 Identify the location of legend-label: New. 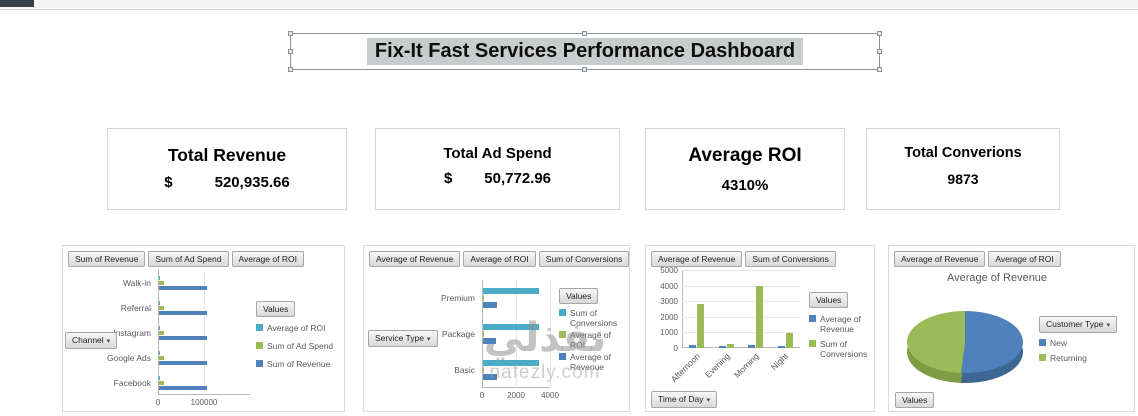
(1059, 343).